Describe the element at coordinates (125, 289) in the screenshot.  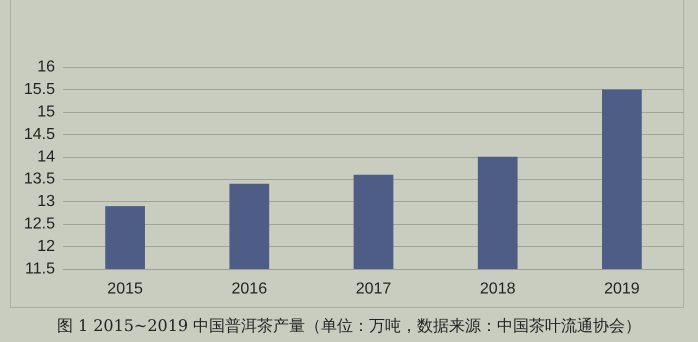
I see `x-tick-label: 2015` at that location.